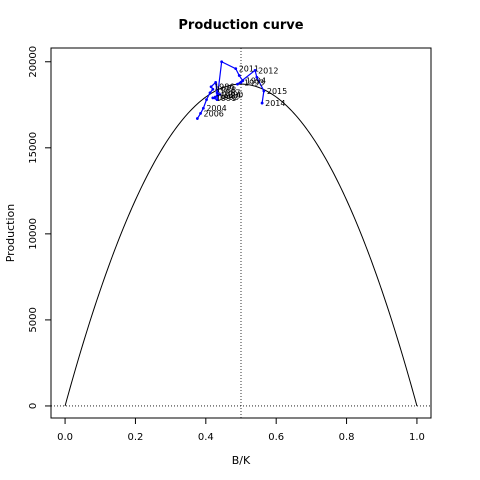 This screenshot has width=480, height=480. What do you see at coordinates (65, 437) in the screenshot?
I see `x-tick-label: 0.0` at bounding box center [65, 437].